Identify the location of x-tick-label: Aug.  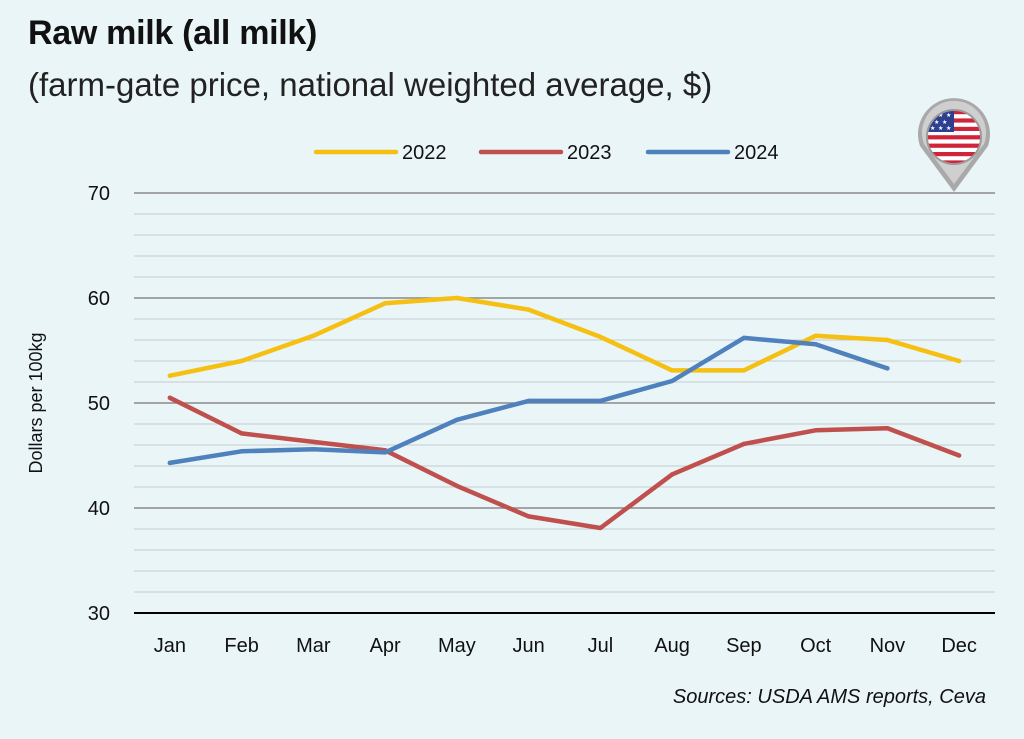
(672, 646).